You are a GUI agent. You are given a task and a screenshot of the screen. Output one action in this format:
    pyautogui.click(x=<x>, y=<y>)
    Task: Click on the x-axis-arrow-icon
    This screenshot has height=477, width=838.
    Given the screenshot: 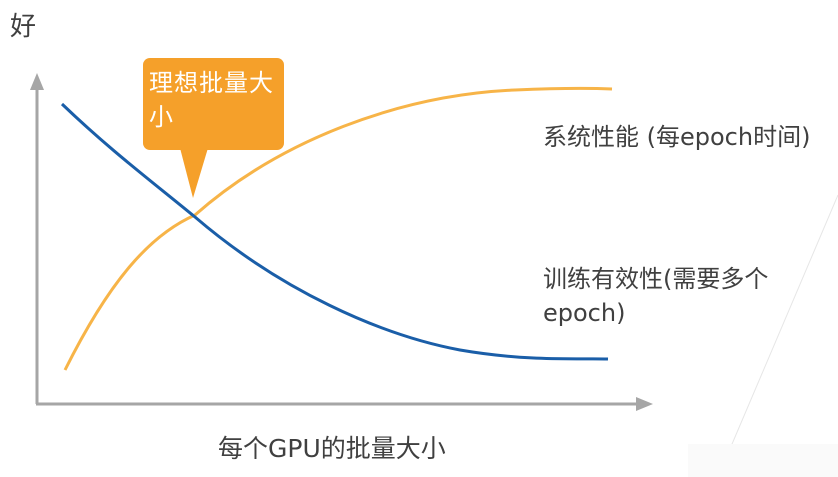 What is the action you would take?
    pyautogui.click(x=644, y=404)
    